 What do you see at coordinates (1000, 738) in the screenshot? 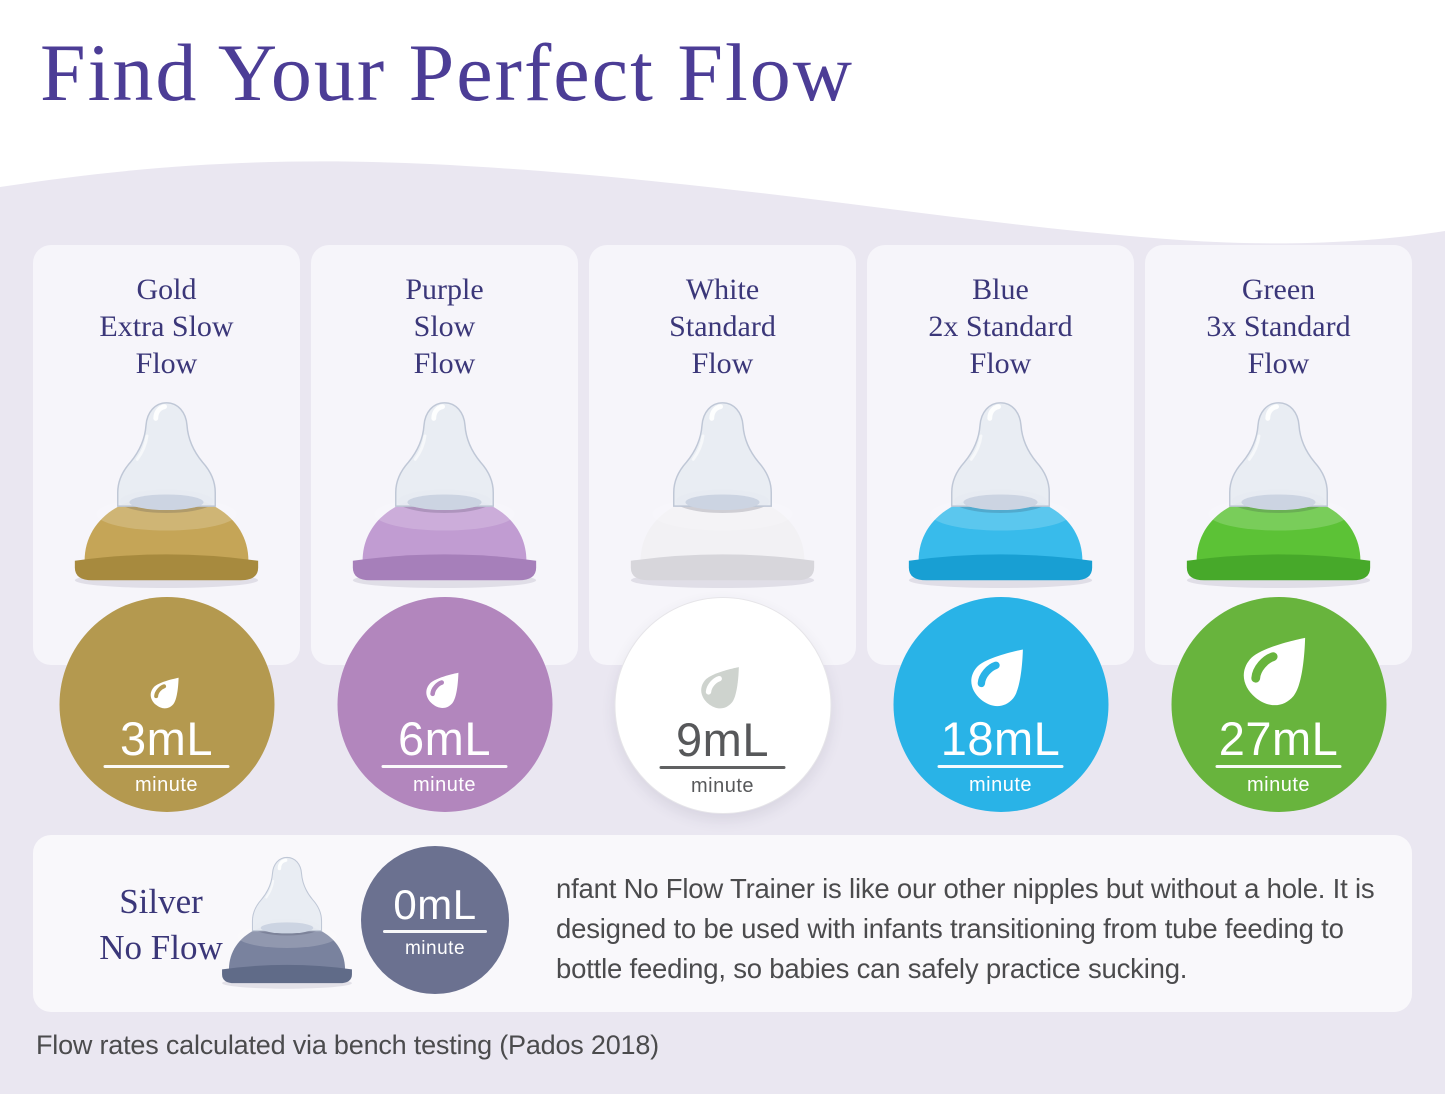
I see `flow-rate: 18mL` at bounding box center [1000, 738].